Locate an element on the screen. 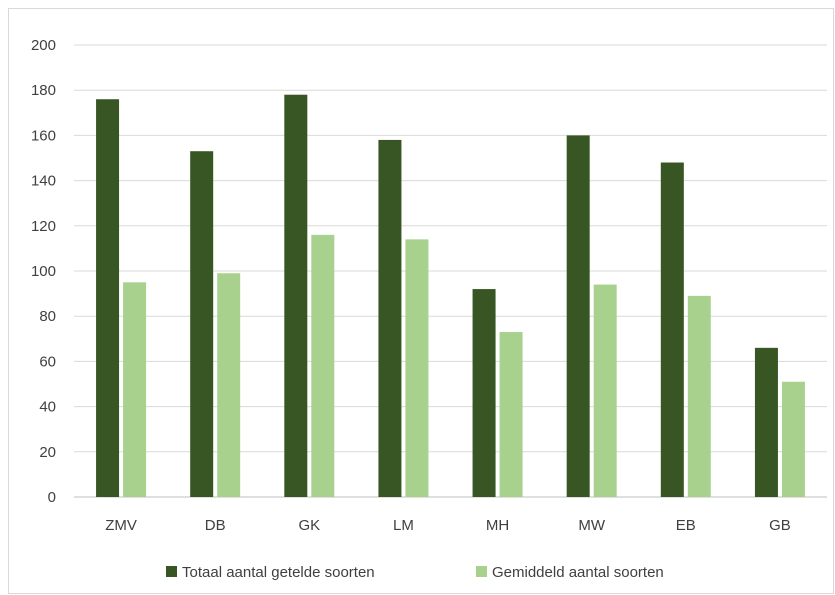  bar-gk-gemiddeld is located at coordinates (323, 365).